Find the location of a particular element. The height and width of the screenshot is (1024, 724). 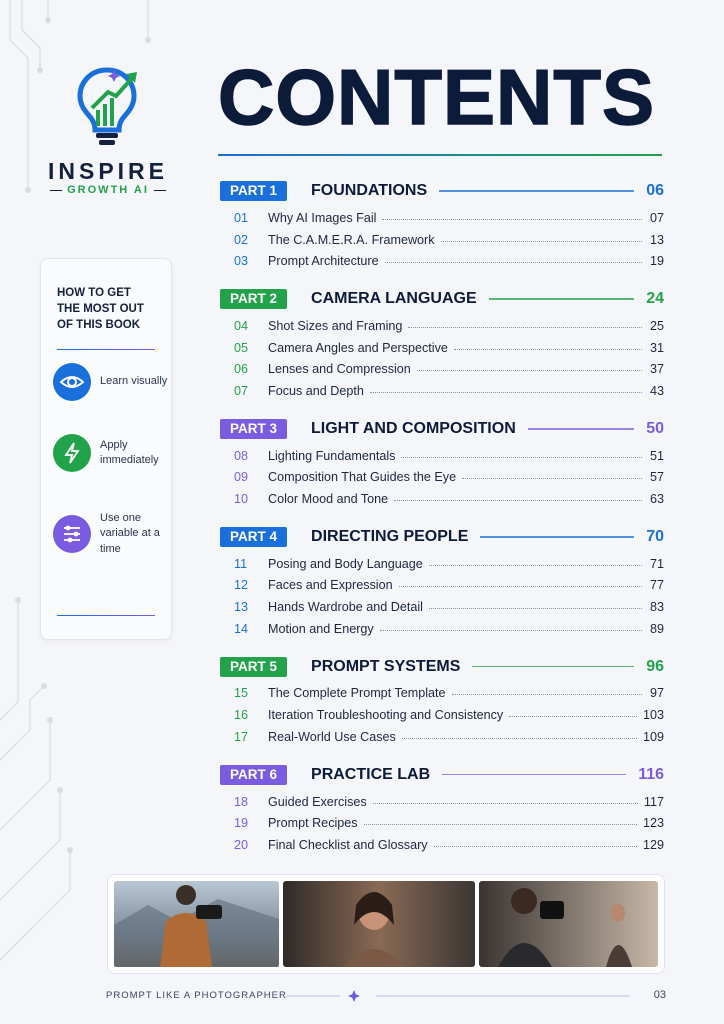

chapter-title: Why AI Images Fail is located at coordinates (322, 217).